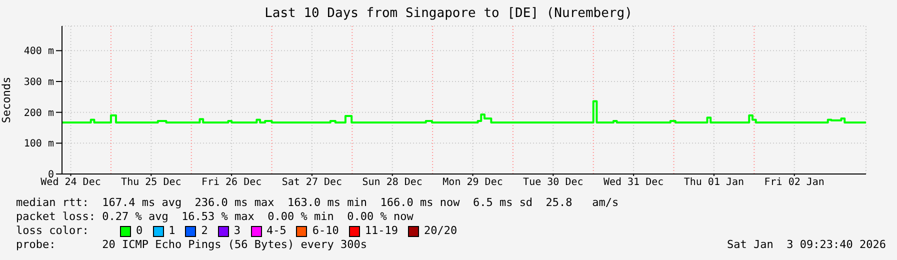 Image resolution: width=897 pixels, height=260 pixels. Describe the element at coordinates (392, 182) in the screenshot. I see `x-tick-label: Sun 28 Dec` at that location.